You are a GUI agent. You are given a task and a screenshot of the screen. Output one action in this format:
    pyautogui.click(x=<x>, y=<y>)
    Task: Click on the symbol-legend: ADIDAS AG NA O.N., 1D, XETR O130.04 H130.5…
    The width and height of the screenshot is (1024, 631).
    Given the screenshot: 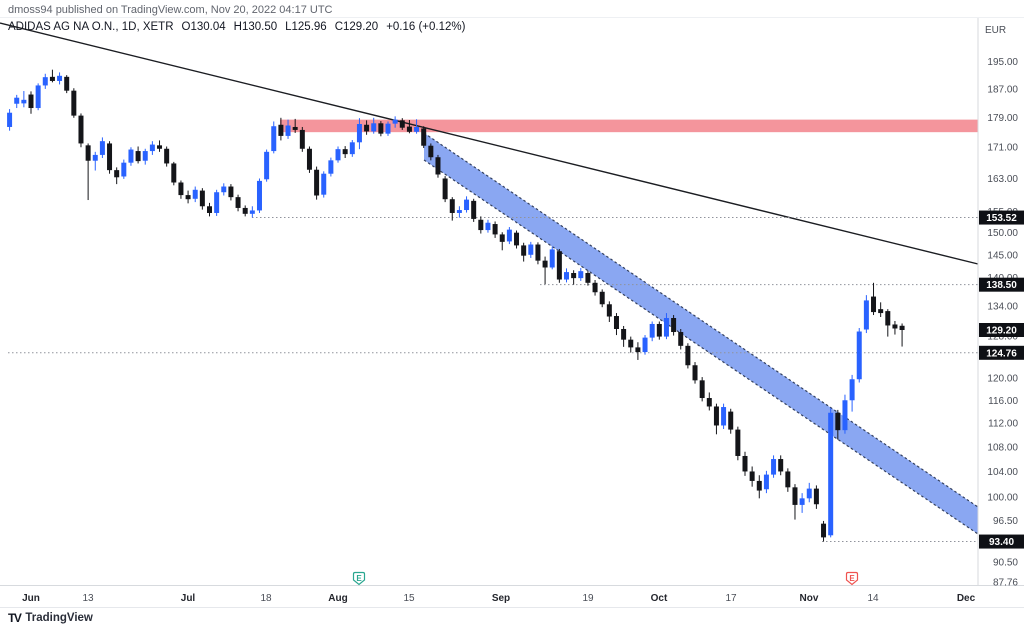 What is the action you would take?
    pyautogui.click(x=236, y=27)
    